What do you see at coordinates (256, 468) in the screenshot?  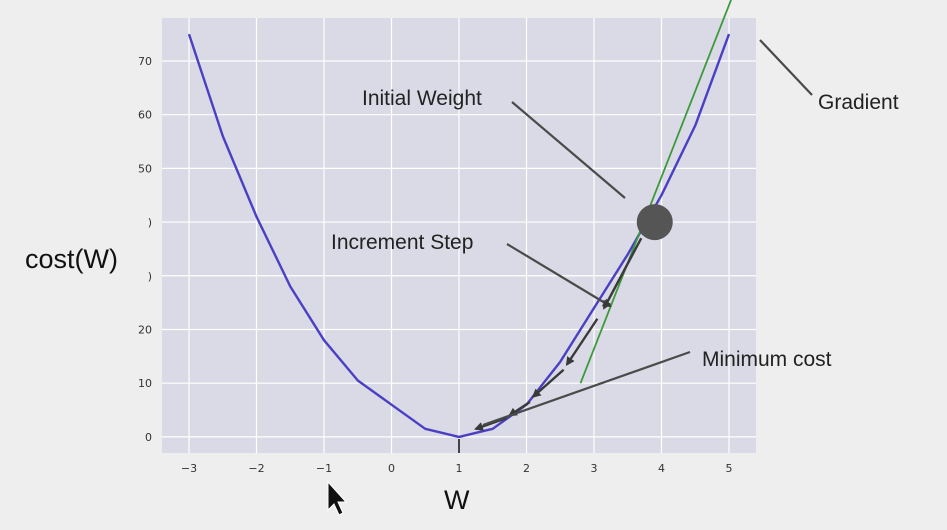 I see `x-tick-label: −2` at bounding box center [256, 468].